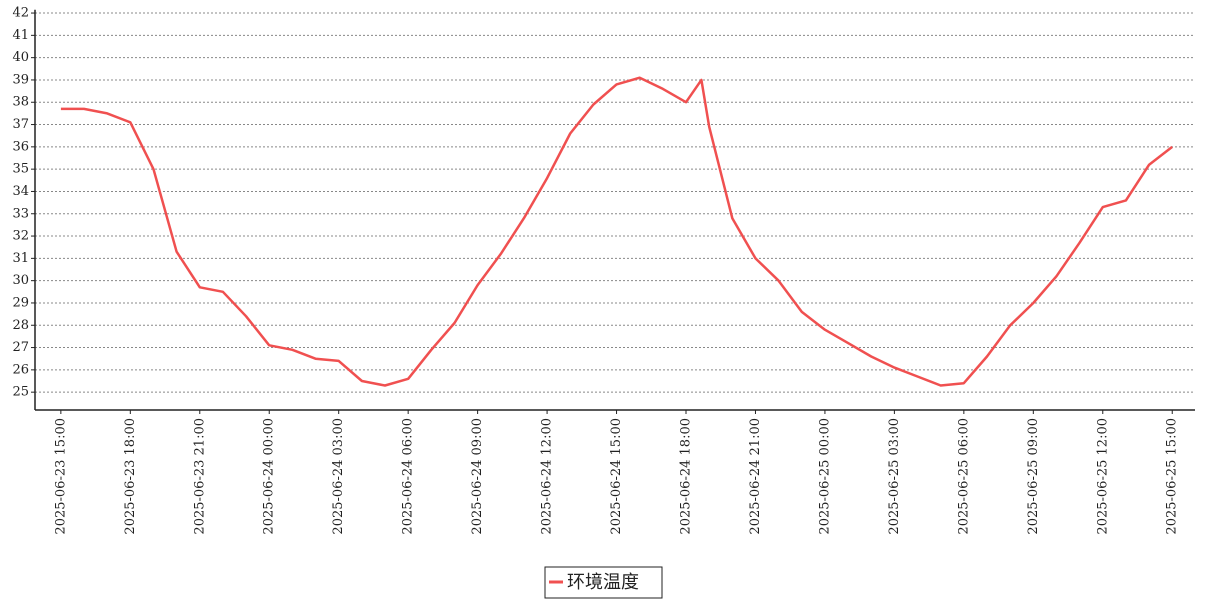  I want to click on y-tick-label: 28, so click(20, 325).